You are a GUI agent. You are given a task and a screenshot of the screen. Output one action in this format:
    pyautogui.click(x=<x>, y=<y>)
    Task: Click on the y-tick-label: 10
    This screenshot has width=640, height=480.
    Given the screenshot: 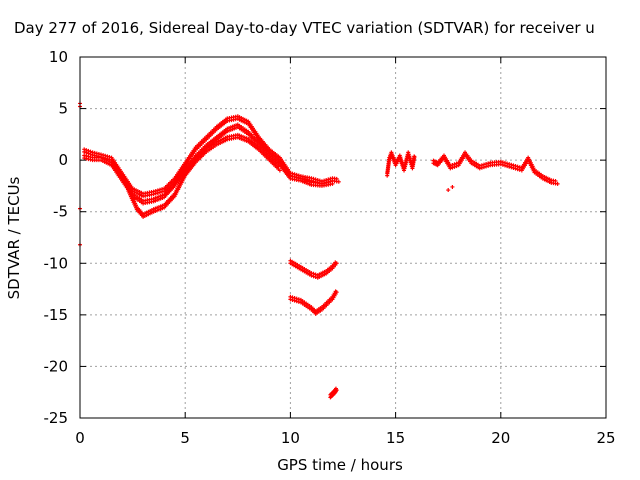 What is the action you would take?
    pyautogui.click(x=58, y=57)
    